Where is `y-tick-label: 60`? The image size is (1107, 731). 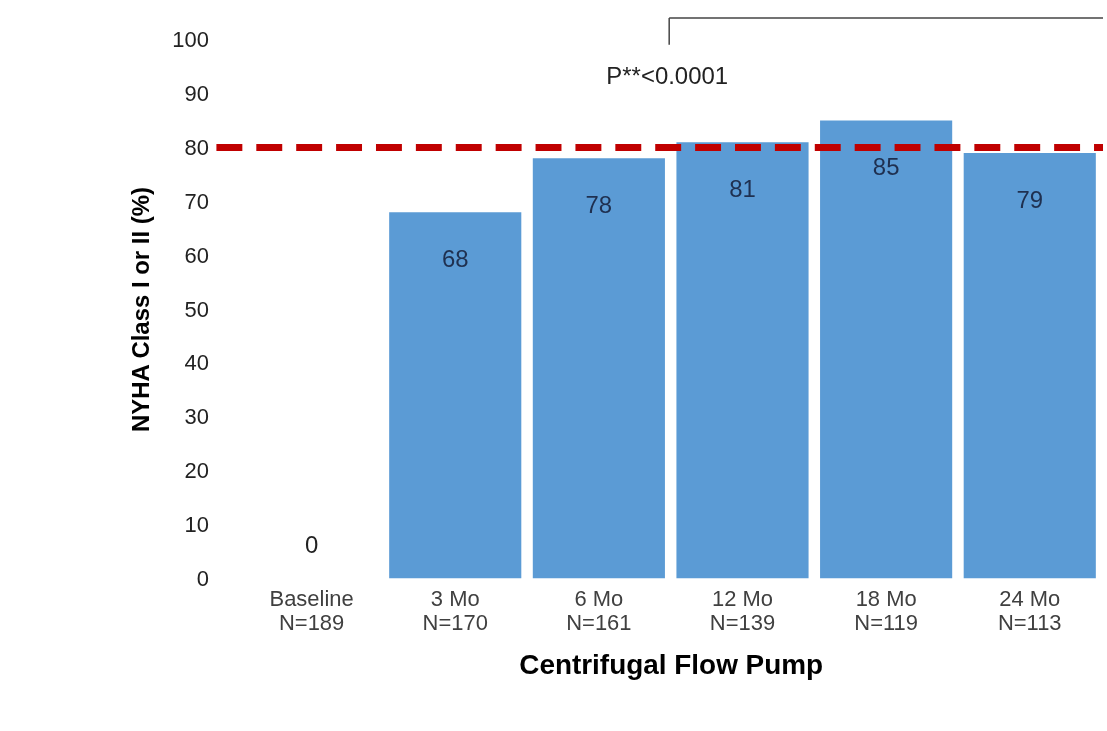
y-tick-label: 60 is located at coordinates (196, 255).